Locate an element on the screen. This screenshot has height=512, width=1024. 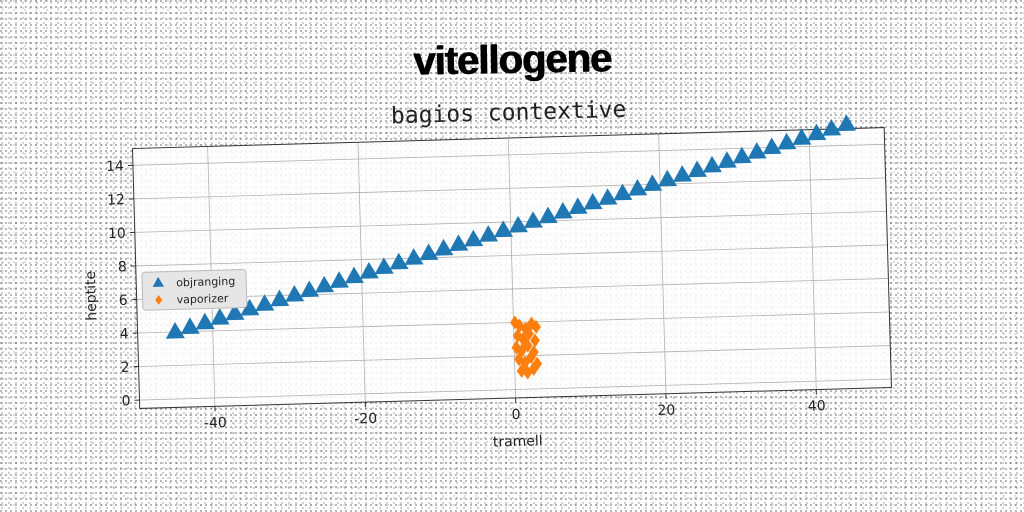
x-tick-label: 20 is located at coordinates (666, 410).